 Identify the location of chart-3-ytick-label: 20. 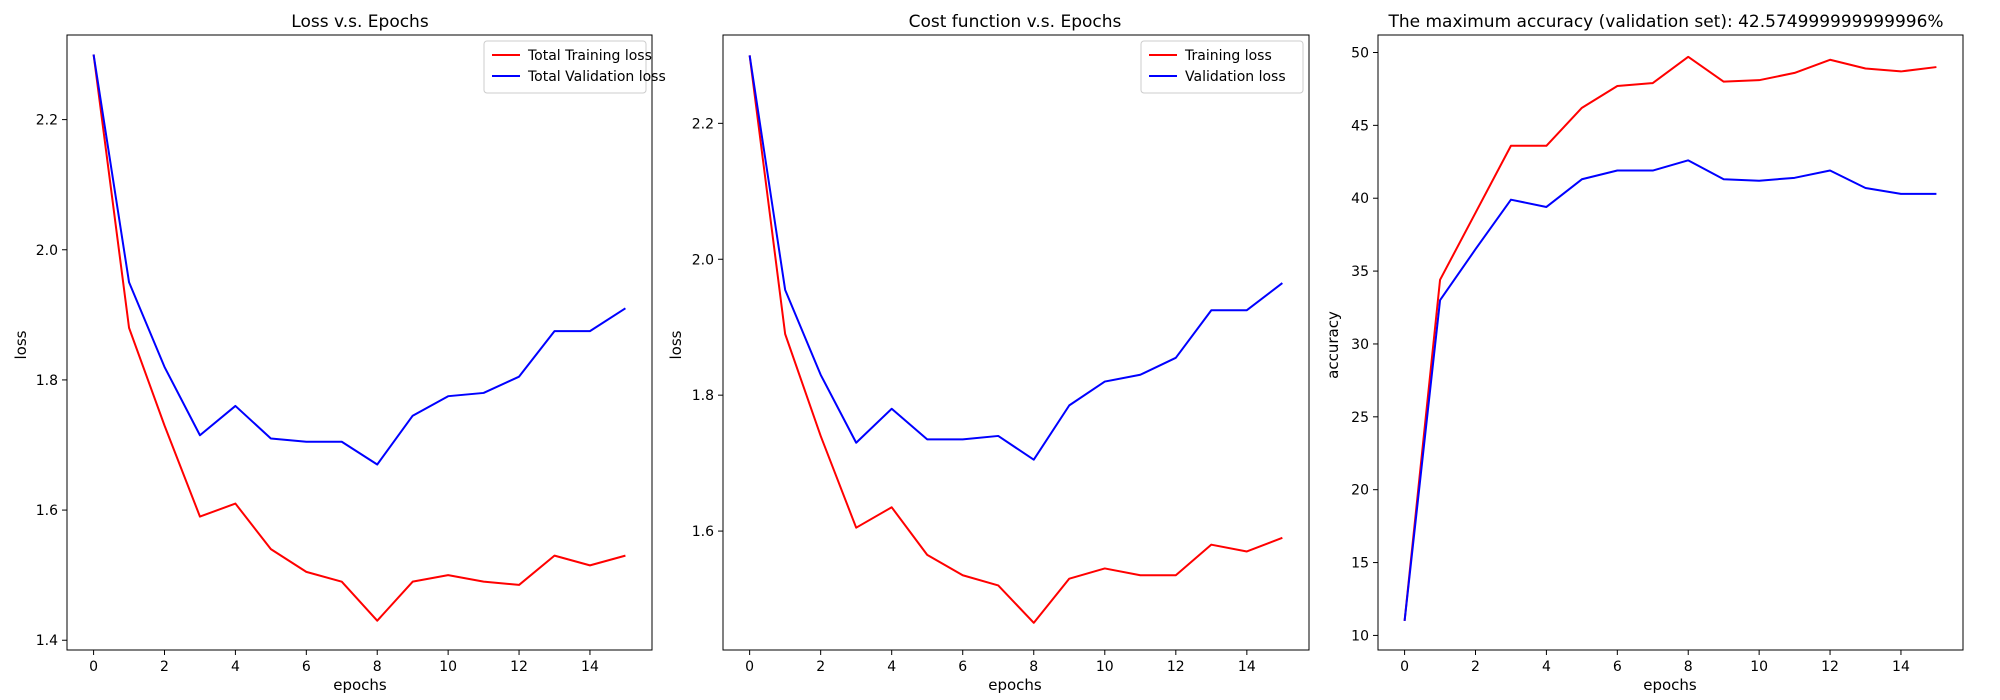
(1360, 491).